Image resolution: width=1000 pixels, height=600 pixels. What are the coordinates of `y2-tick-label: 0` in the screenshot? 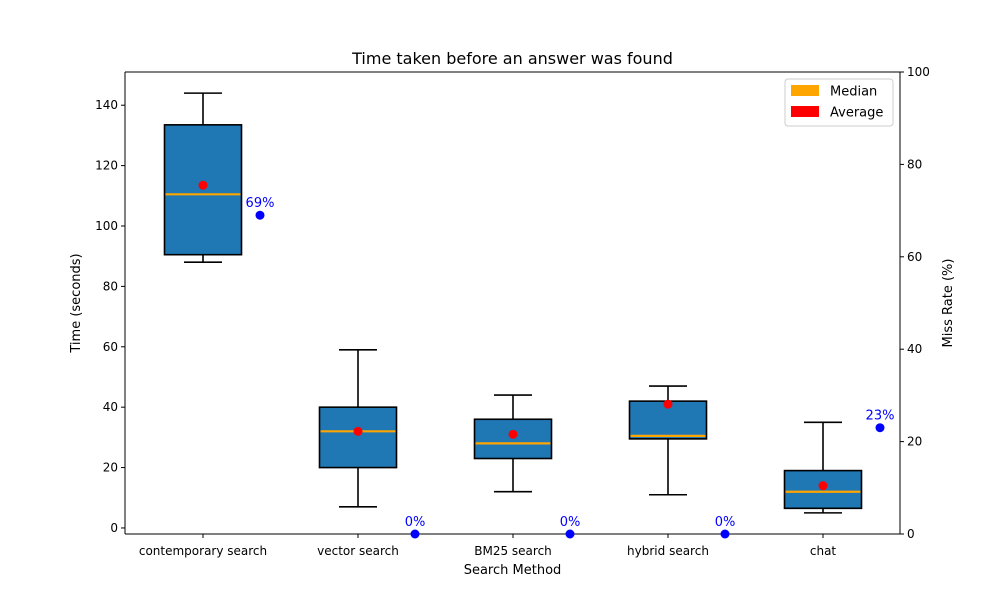 It's located at (911, 534).